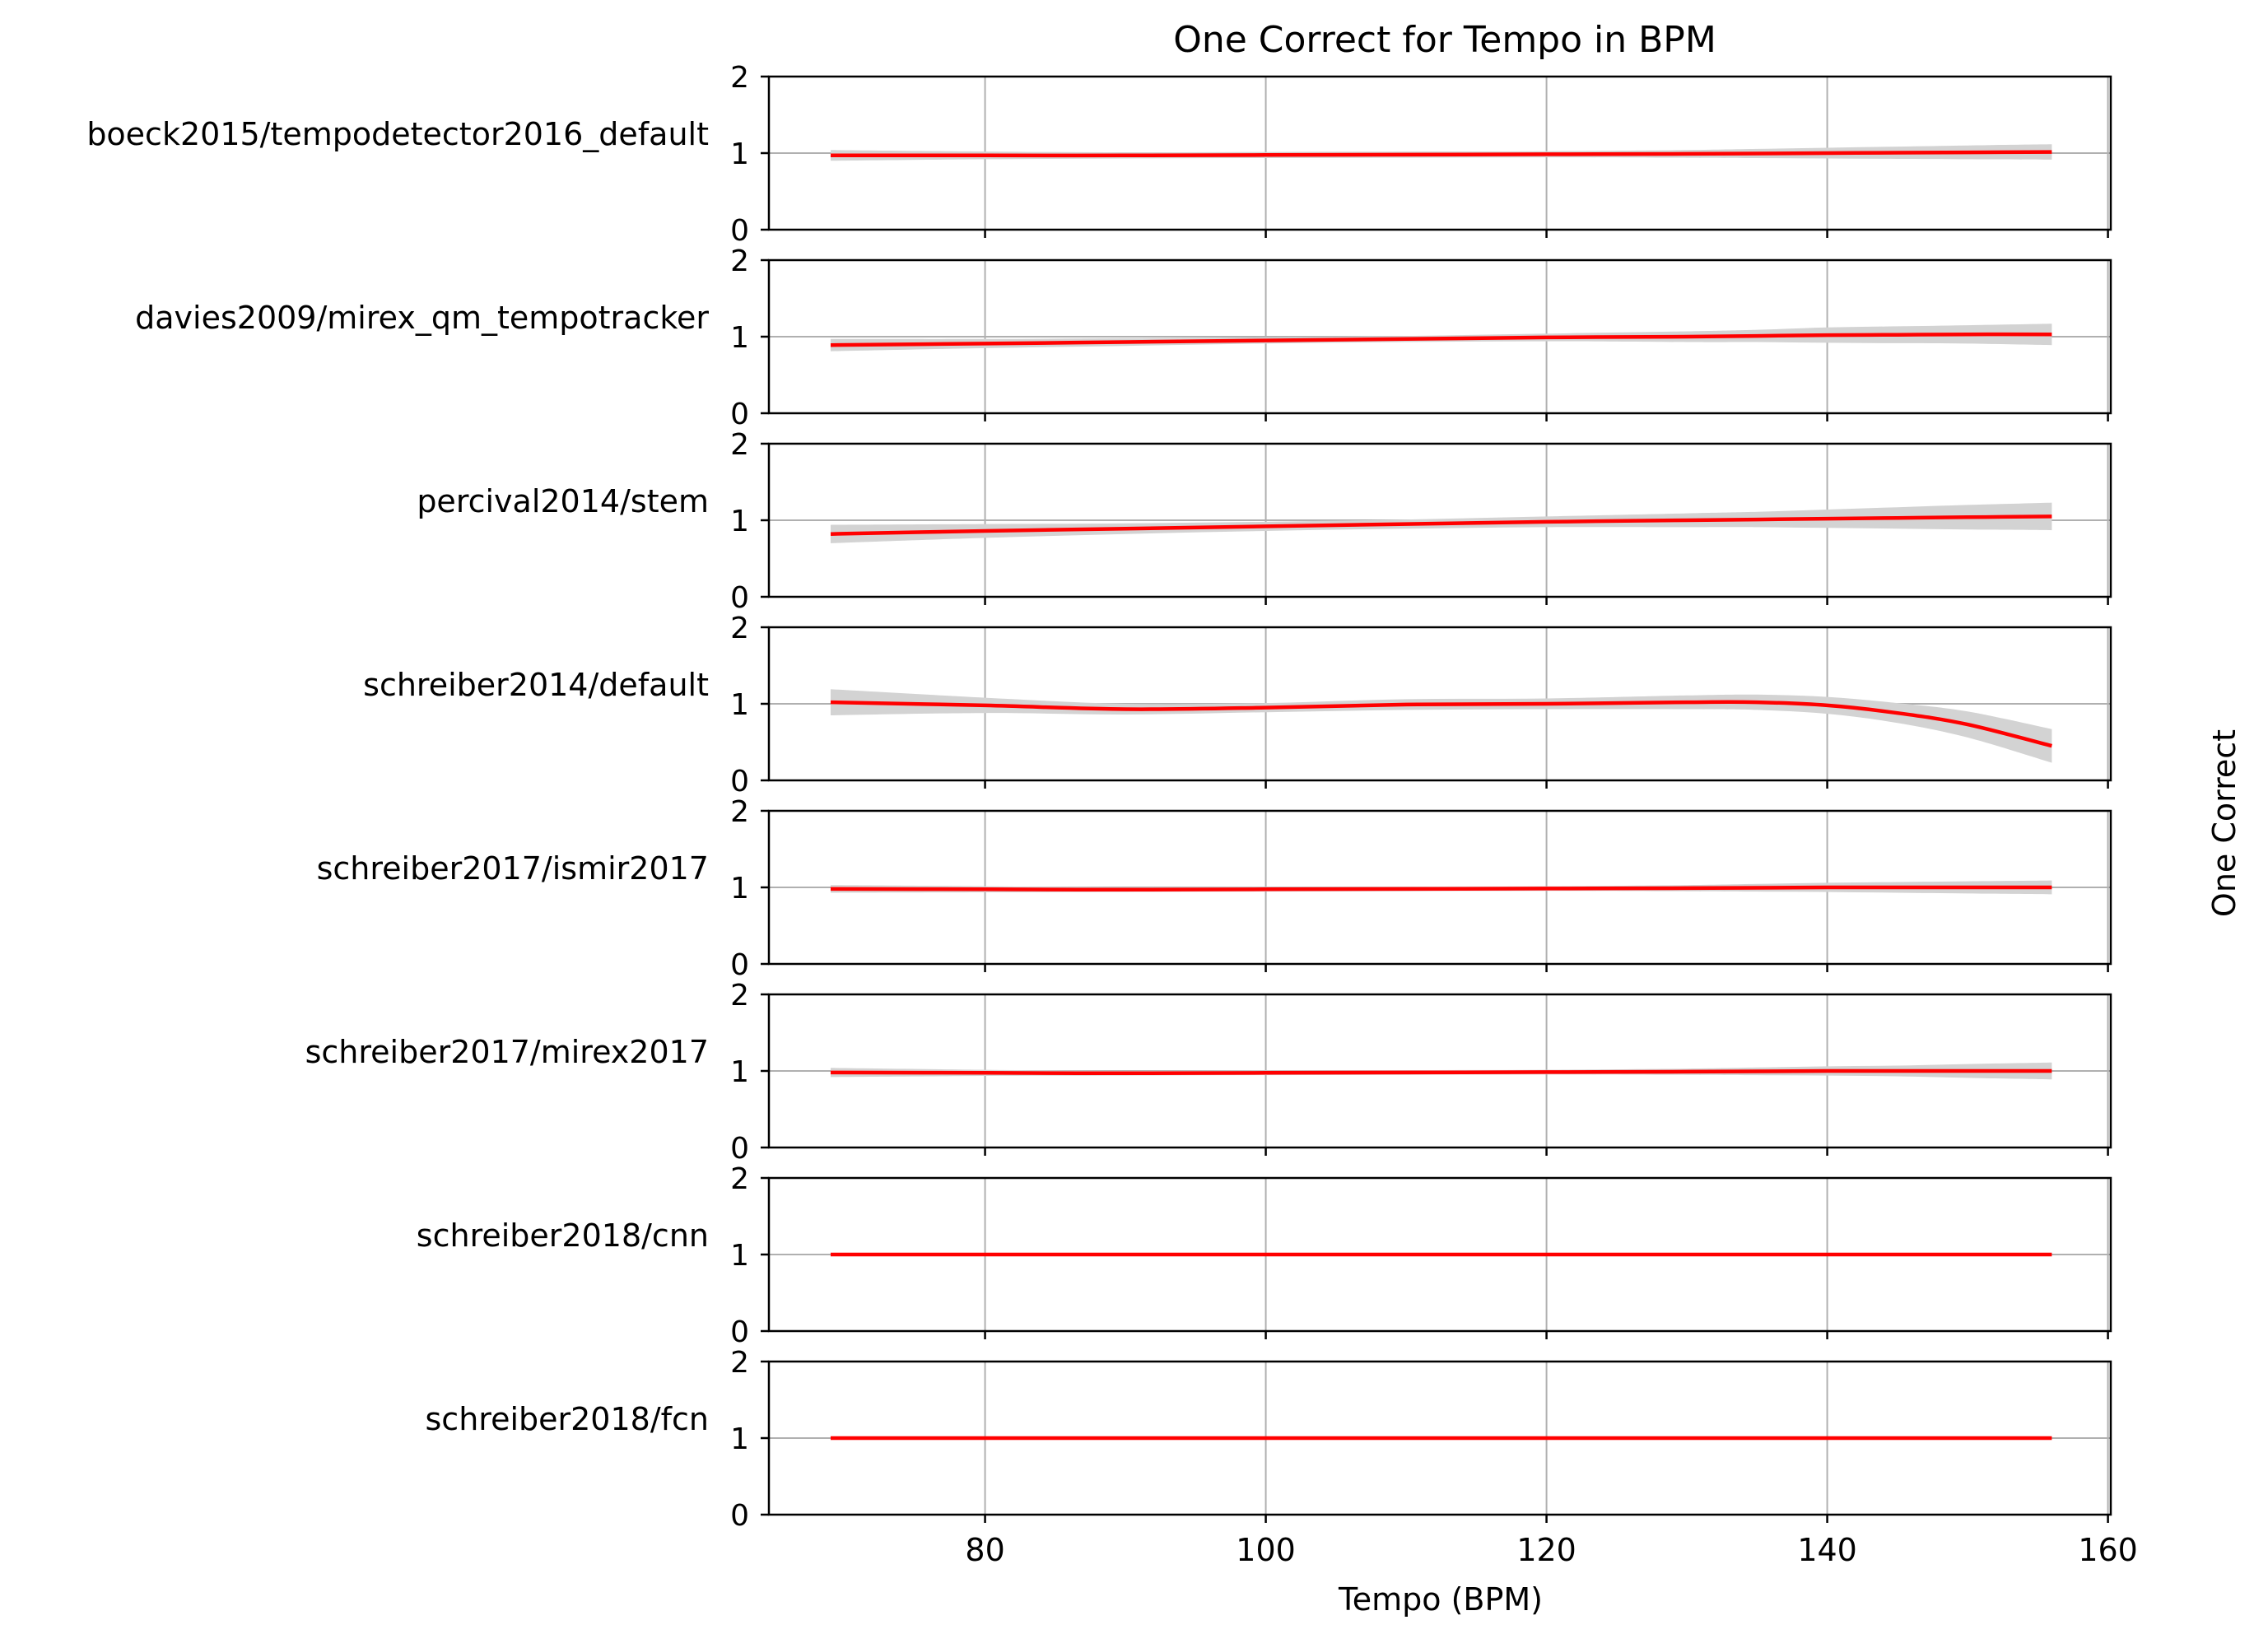 The height and width of the screenshot is (1634, 2268). Describe the element at coordinates (2224, 823) in the screenshot. I see `y-axis-label: One Correct` at that location.